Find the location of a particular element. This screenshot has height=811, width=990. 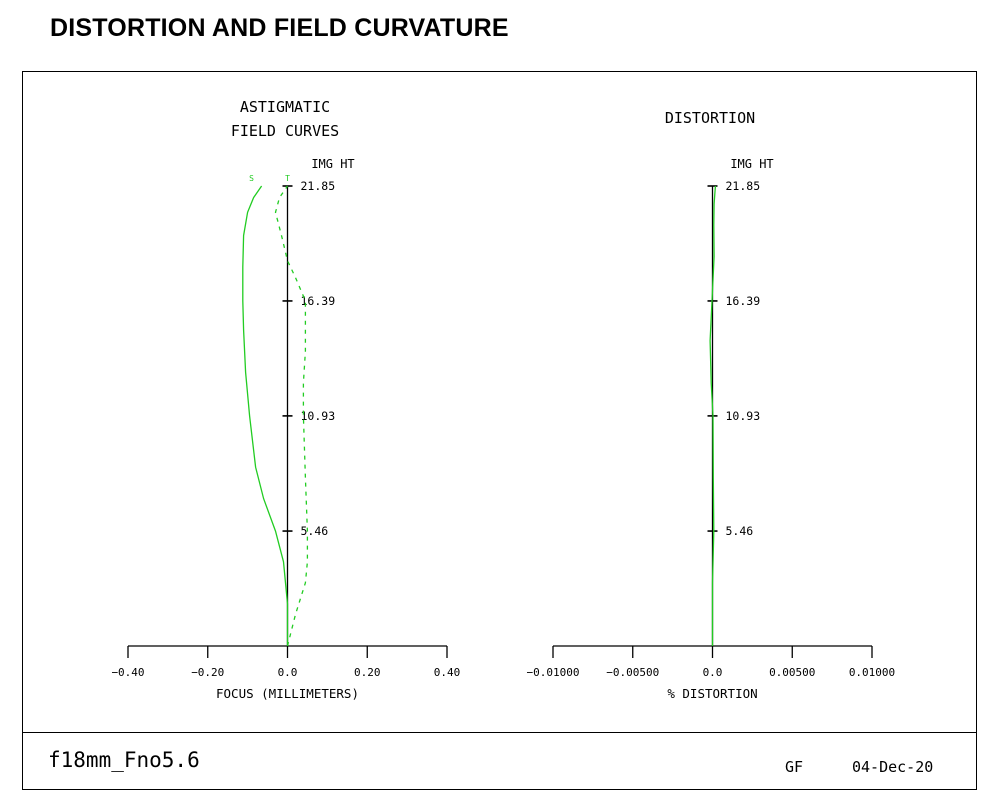

x-tick-label: 0.20 is located at coordinates (367, 672).